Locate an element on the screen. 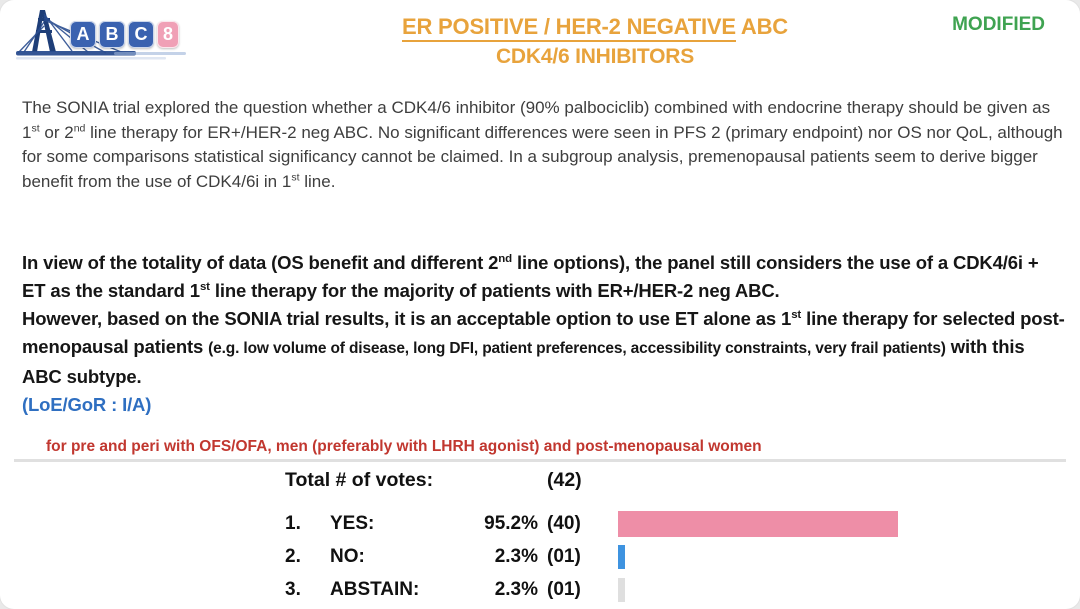 This screenshot has width=1080, height=609. vote-row-label: YES: is located at coordinates (352, 523).